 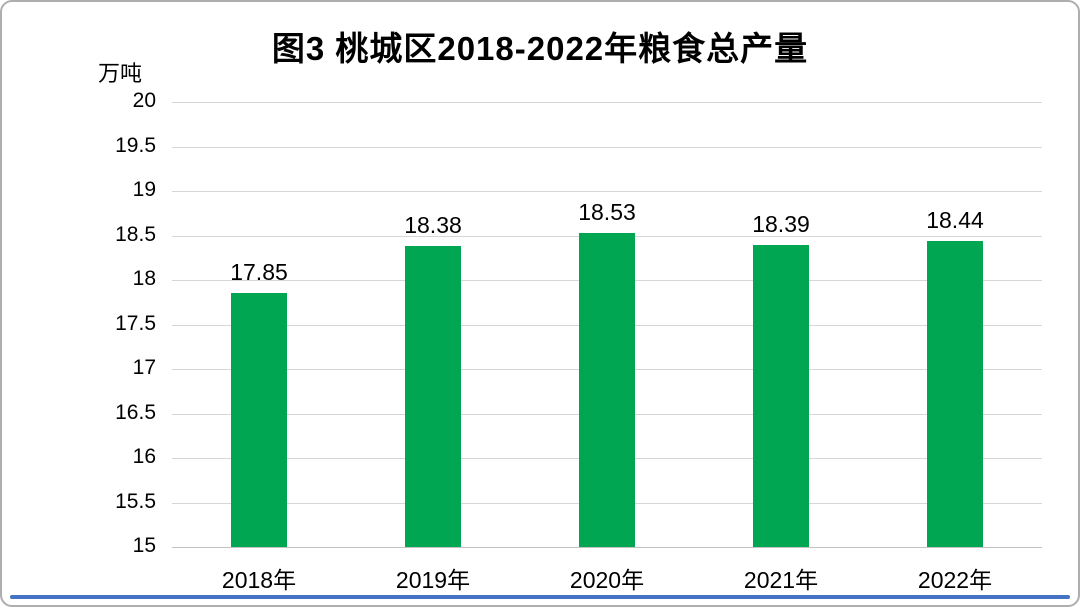 I want to click on y-axis-tick-label: 18, so click(x=144, y=278).